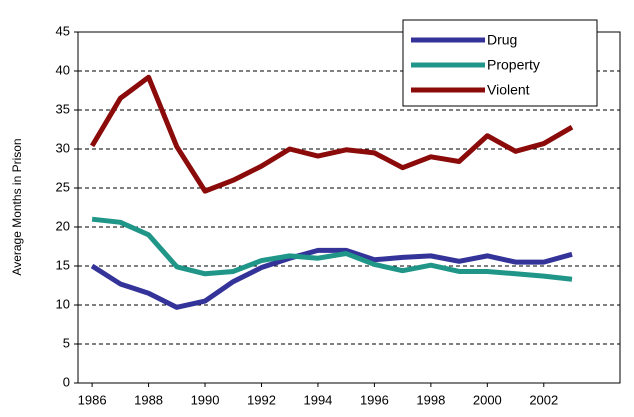 The width and height of the screenshot is (634, 417). What do you see at coordinates (205, 399) in the screenshot?
I see `x-tick-label: 1990` at bounding box center [205, 399].